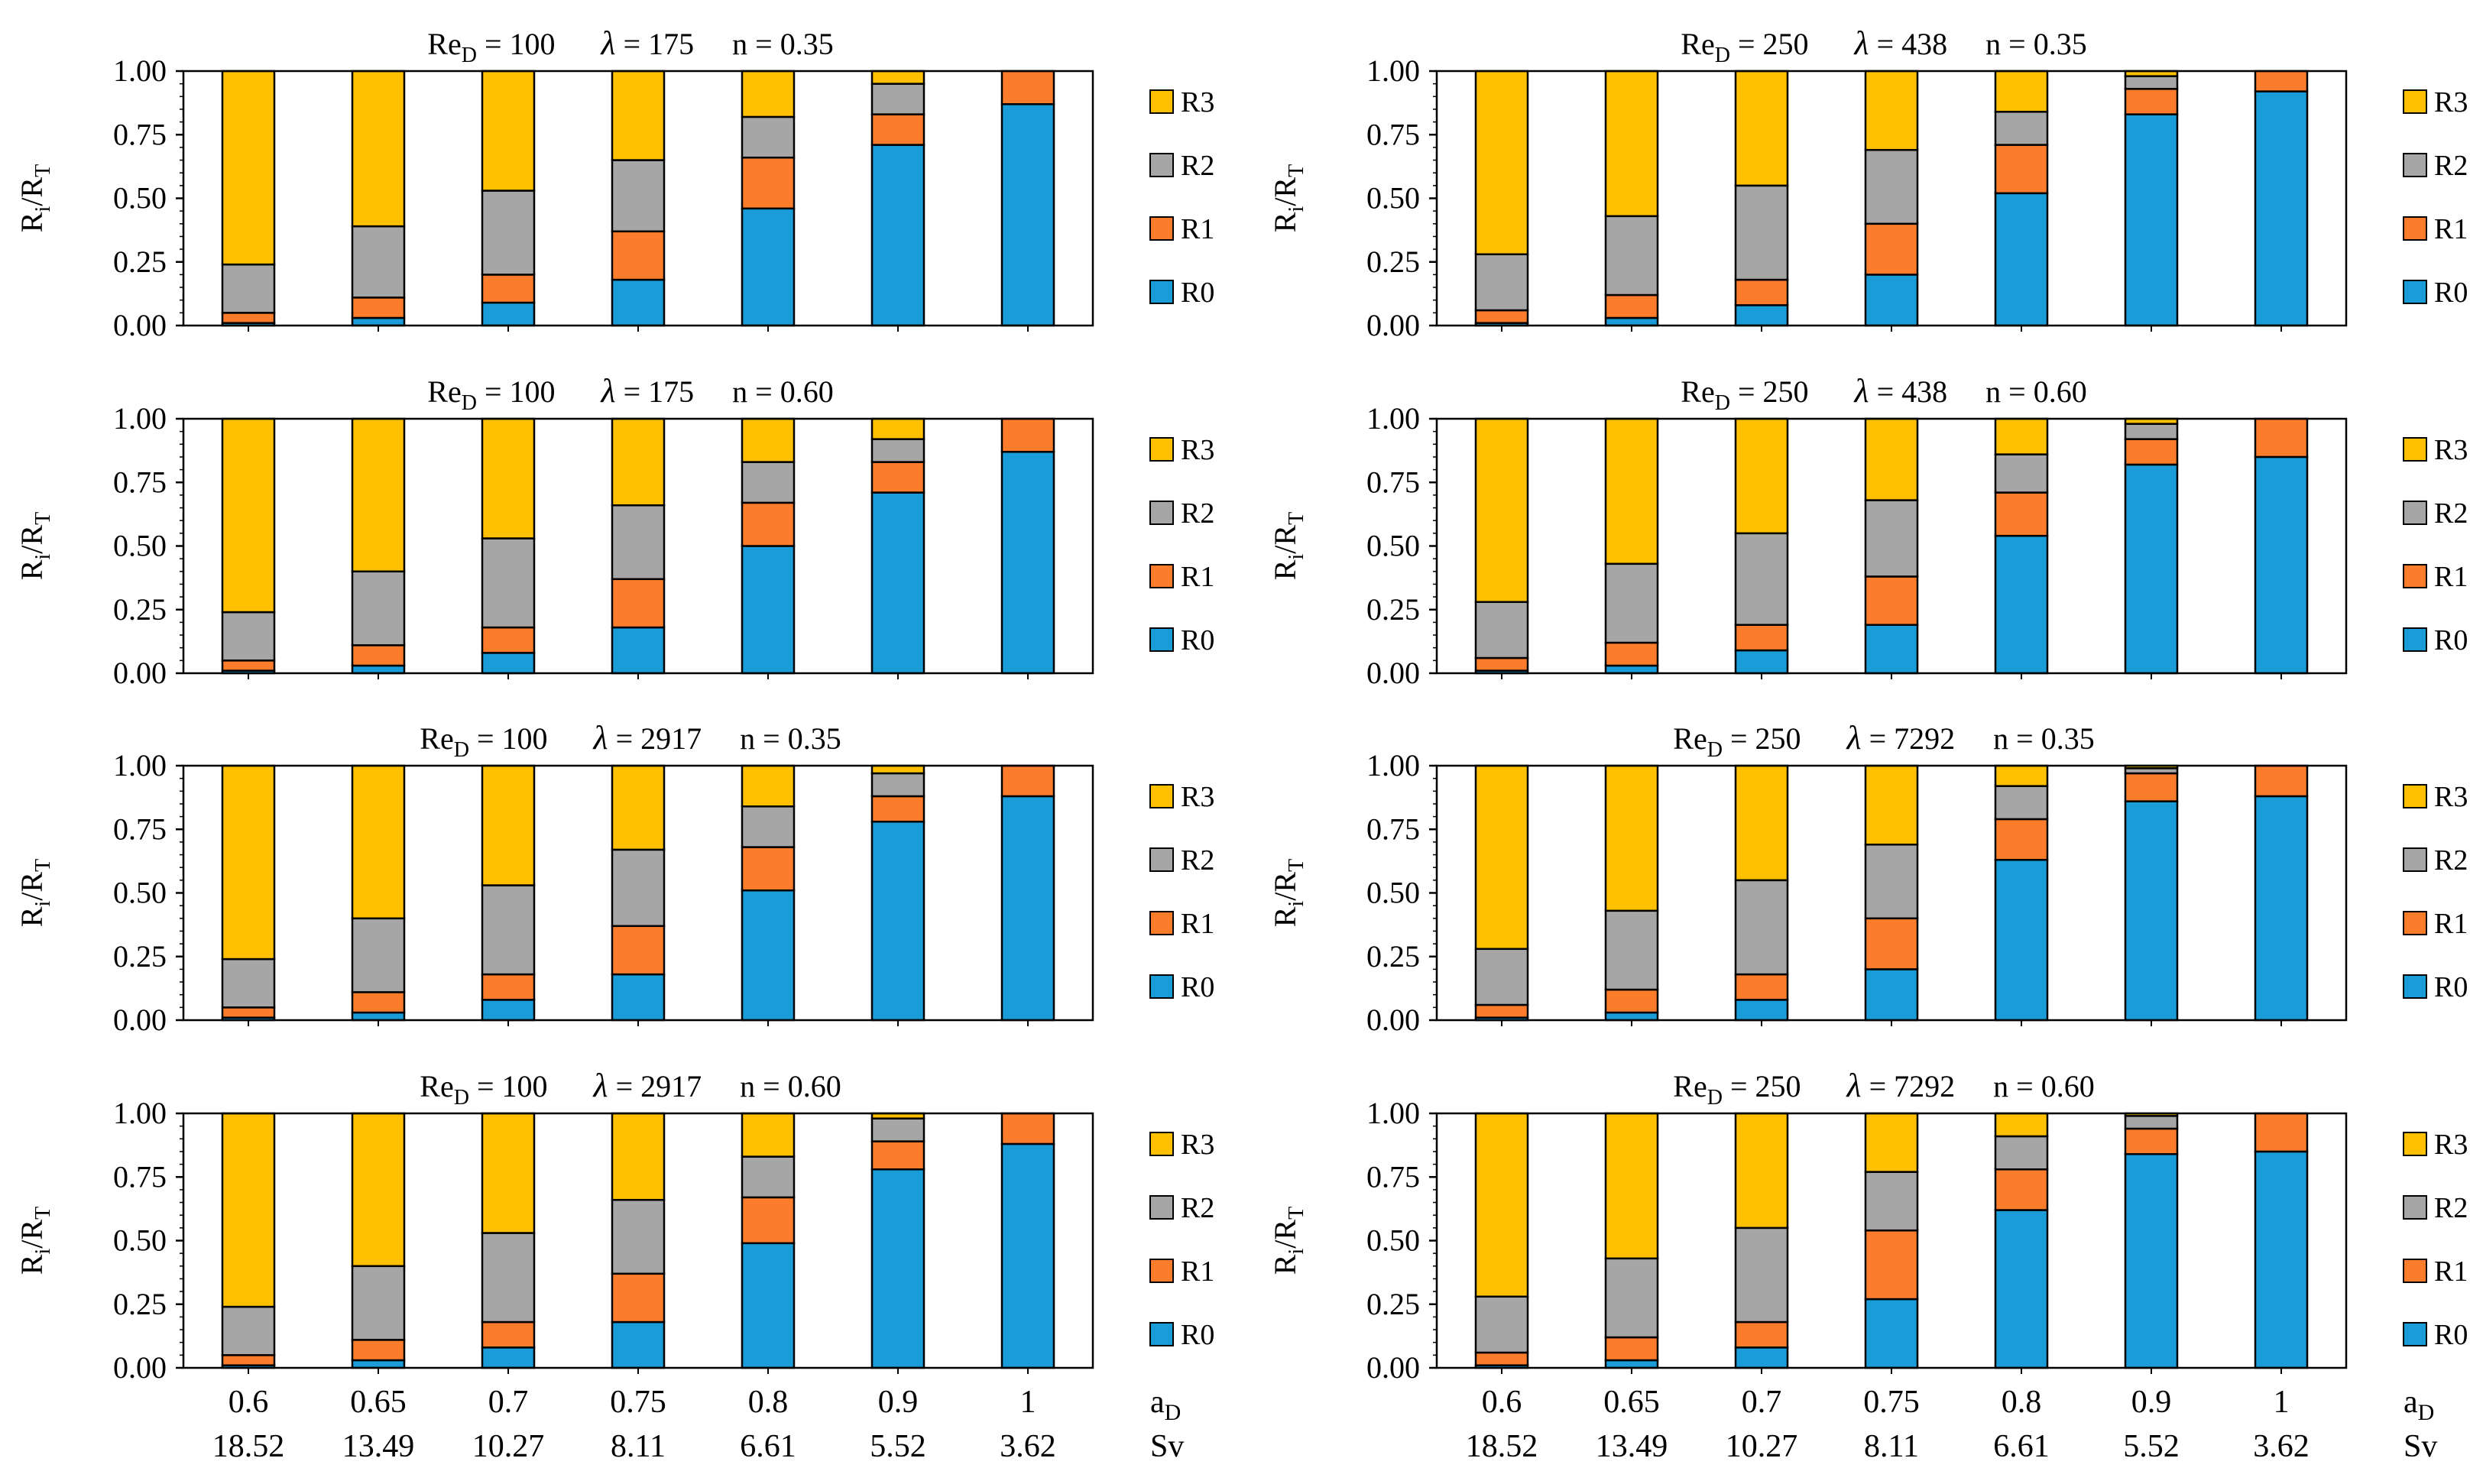 Image resolution: width=2470 pixels, height=1484 pixels. What do you see at coordinates (508, 1086) in the screenshot?
I see `title-re-value: = 100` at bounding box center [508, 1086].